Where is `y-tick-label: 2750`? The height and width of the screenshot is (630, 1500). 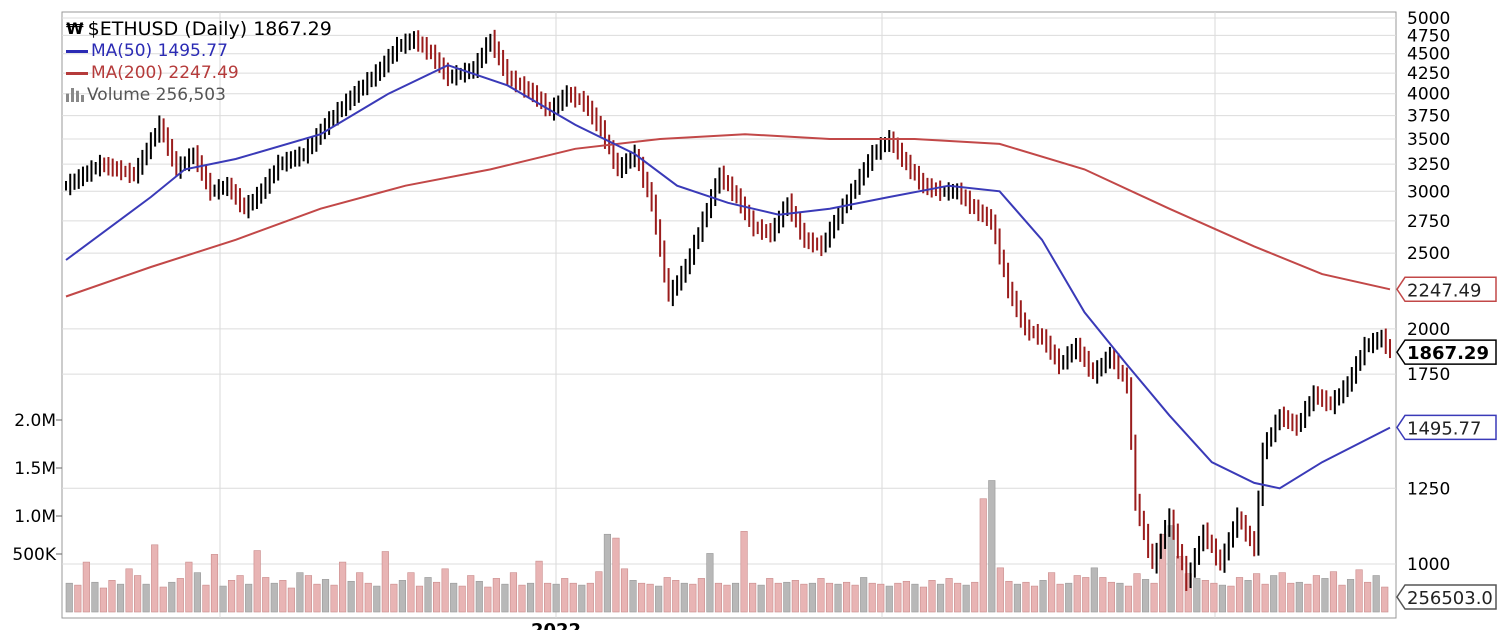
y-tick-label: 2750 is located at coordinates (1428, 222).